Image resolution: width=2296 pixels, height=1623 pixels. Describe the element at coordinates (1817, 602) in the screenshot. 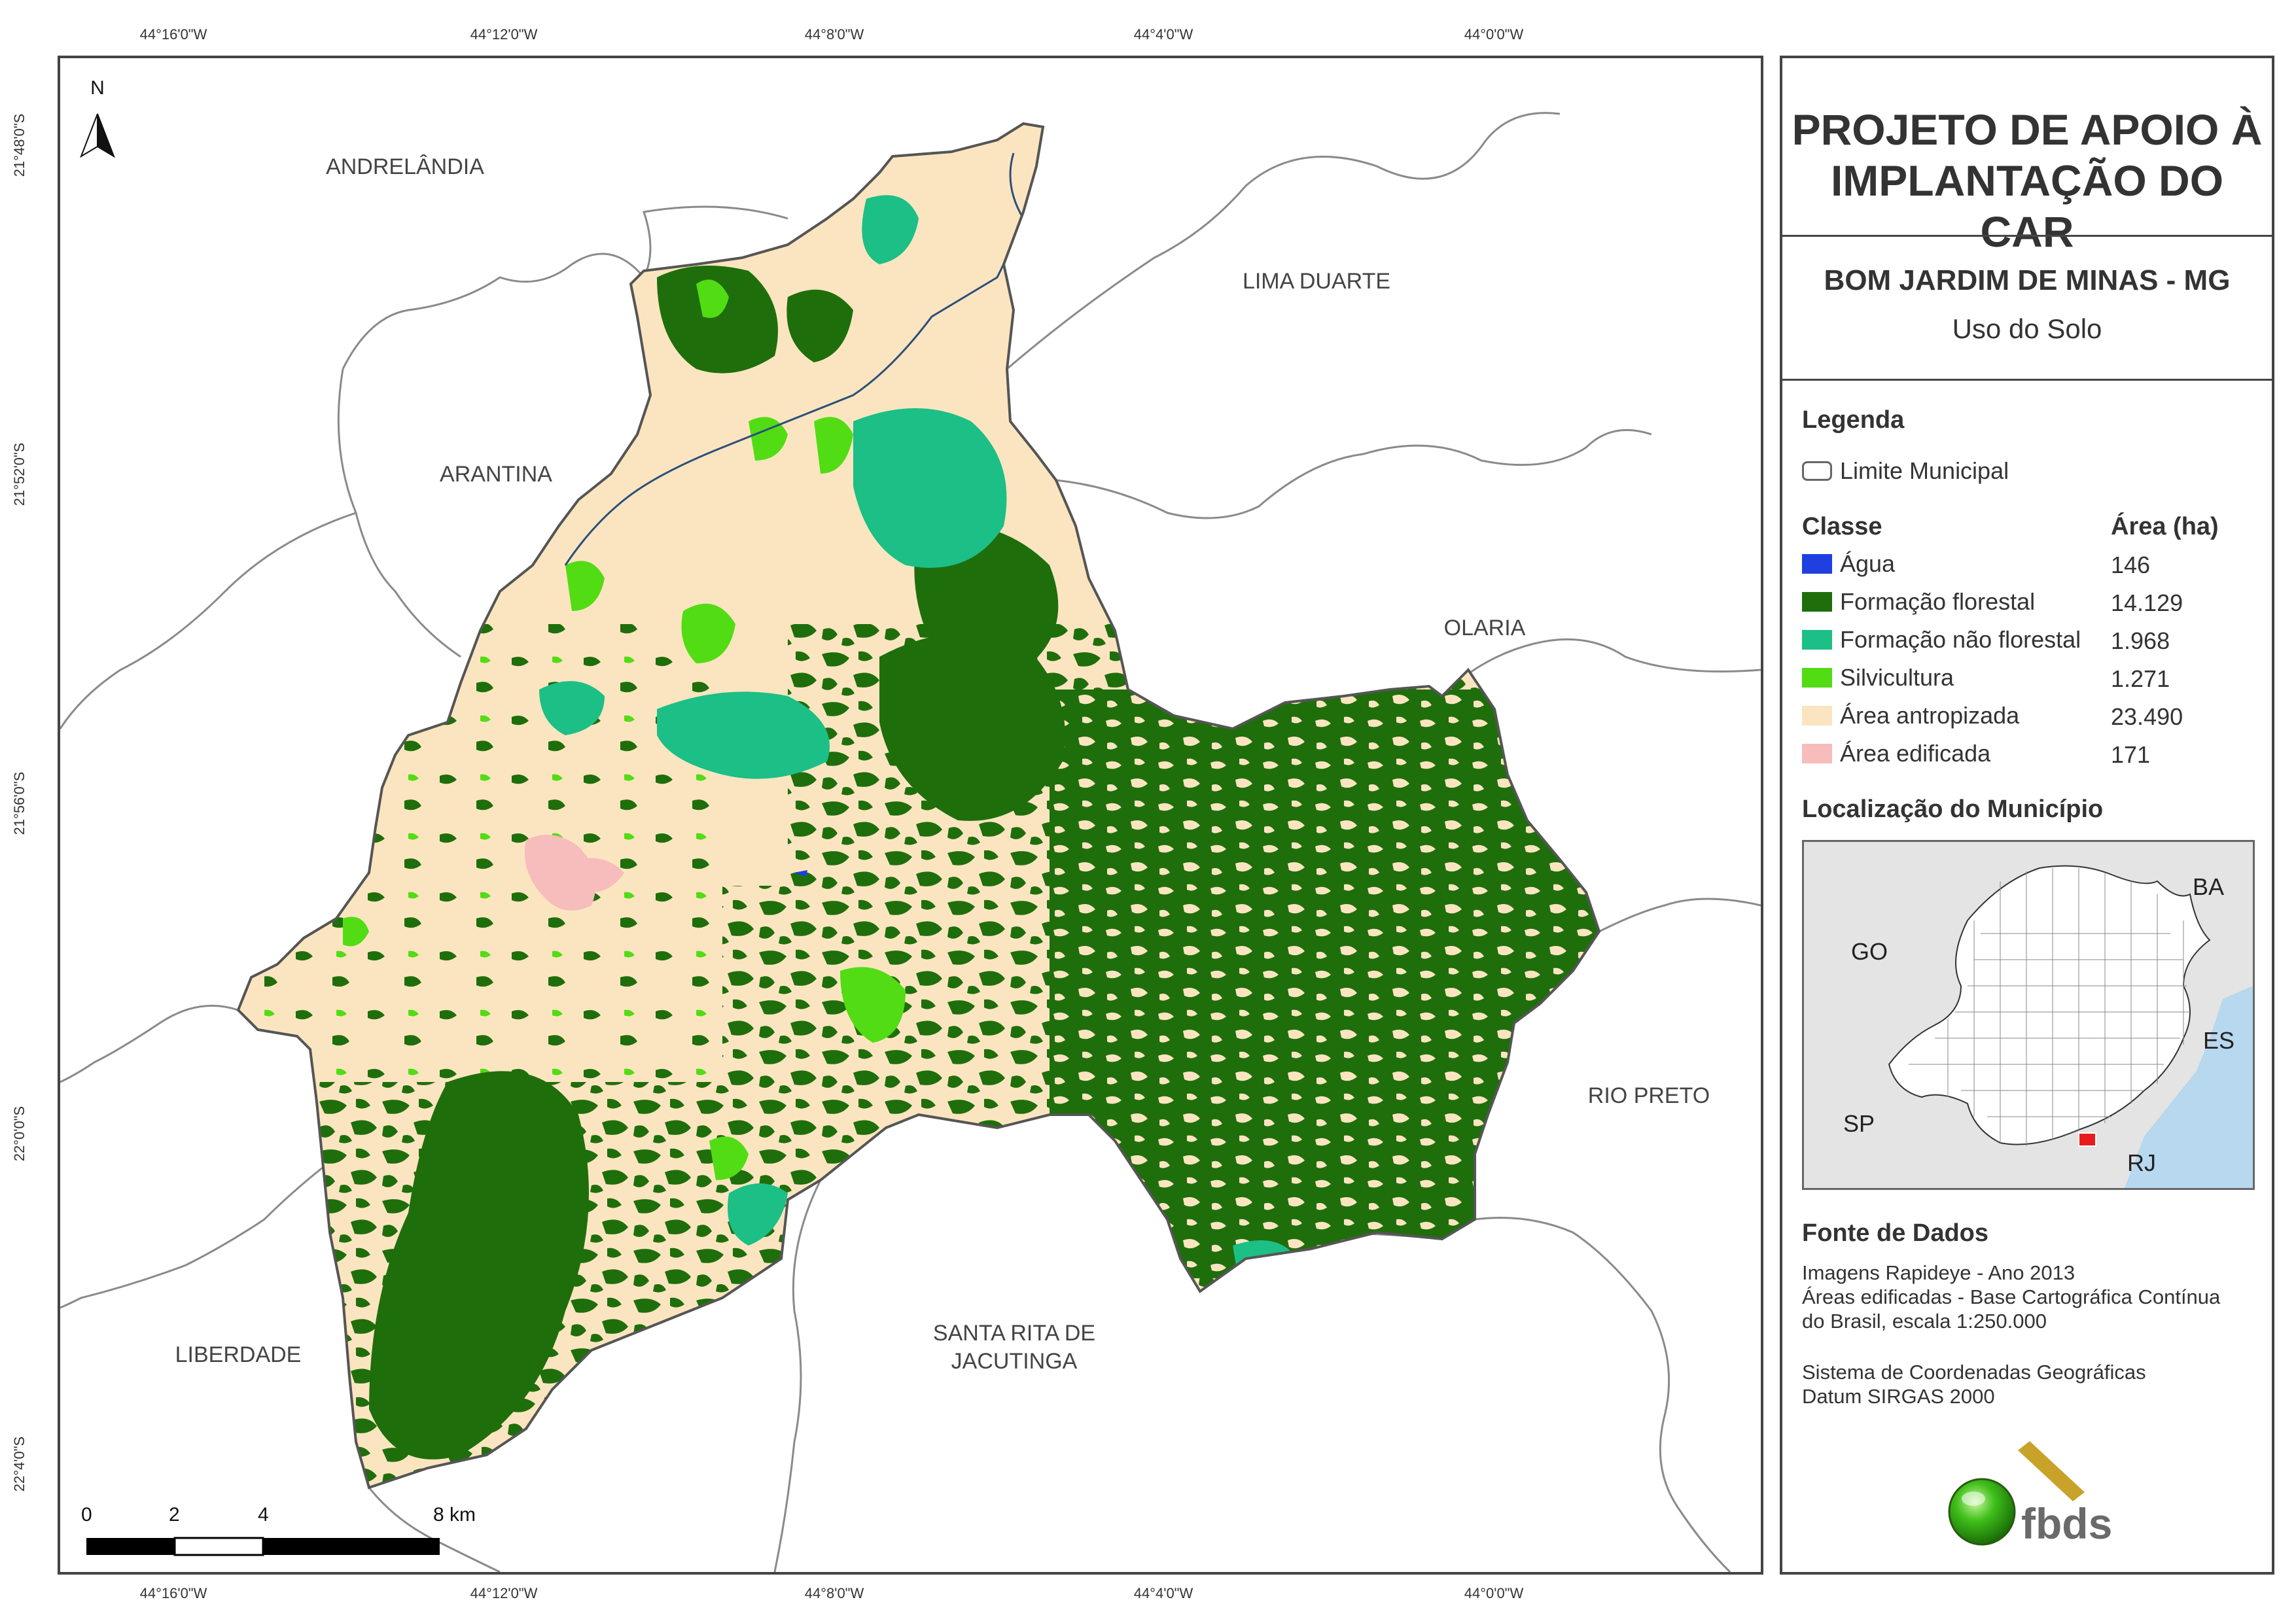

I see `swatch-formacao-florestal` at that location.